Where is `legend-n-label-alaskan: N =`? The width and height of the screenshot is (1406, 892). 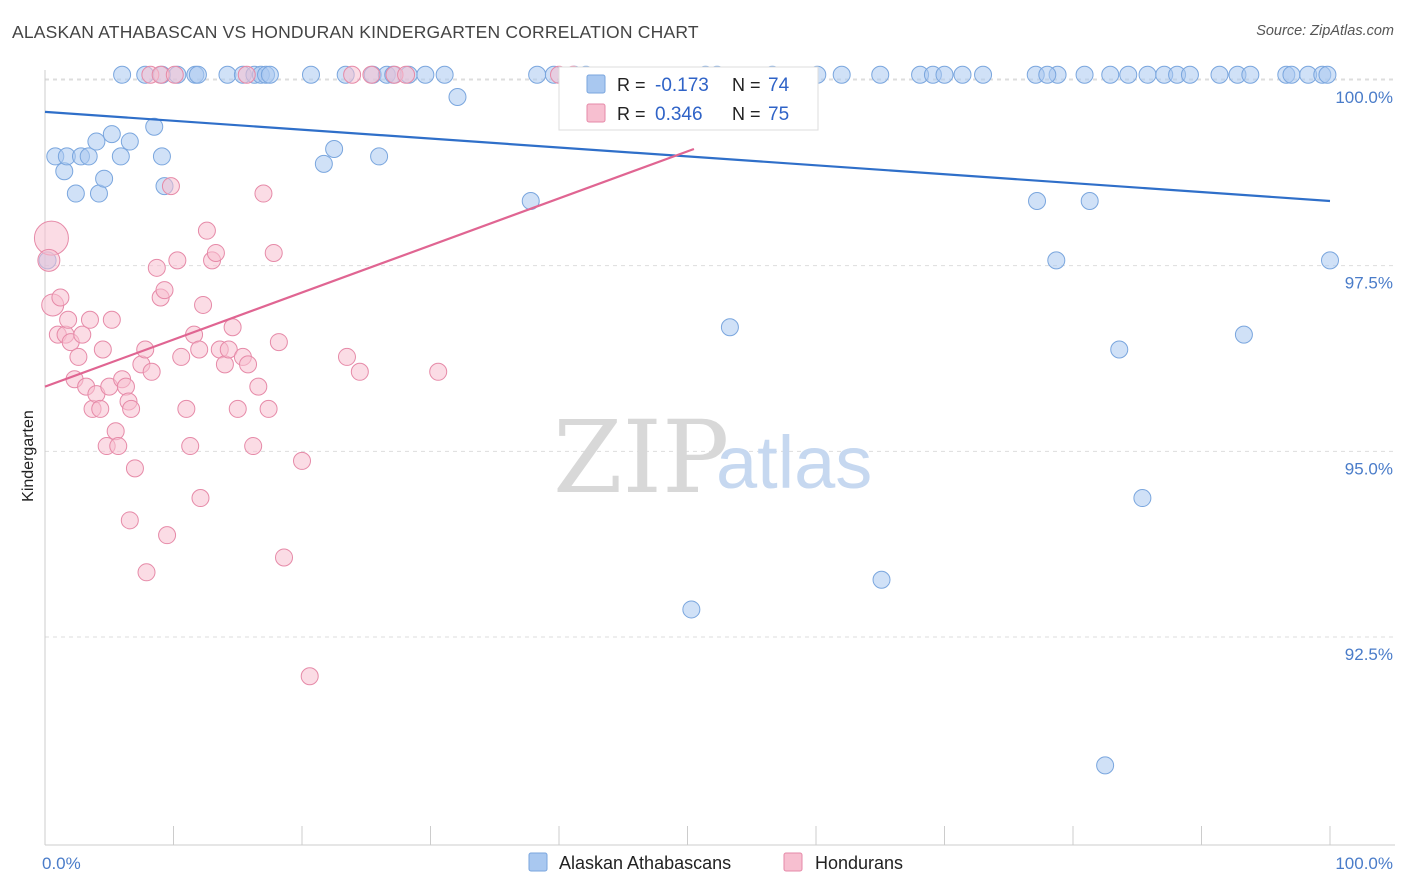 legend-n-label-alaskan: N = is located at coordinates (746, 85).